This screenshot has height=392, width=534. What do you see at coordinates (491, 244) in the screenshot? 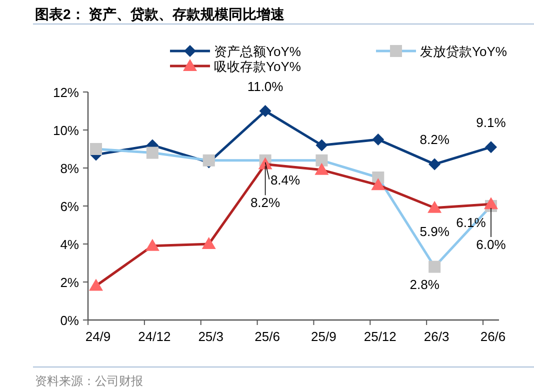
I see `data-label: 6.0%` at bounding box center [491, 244].